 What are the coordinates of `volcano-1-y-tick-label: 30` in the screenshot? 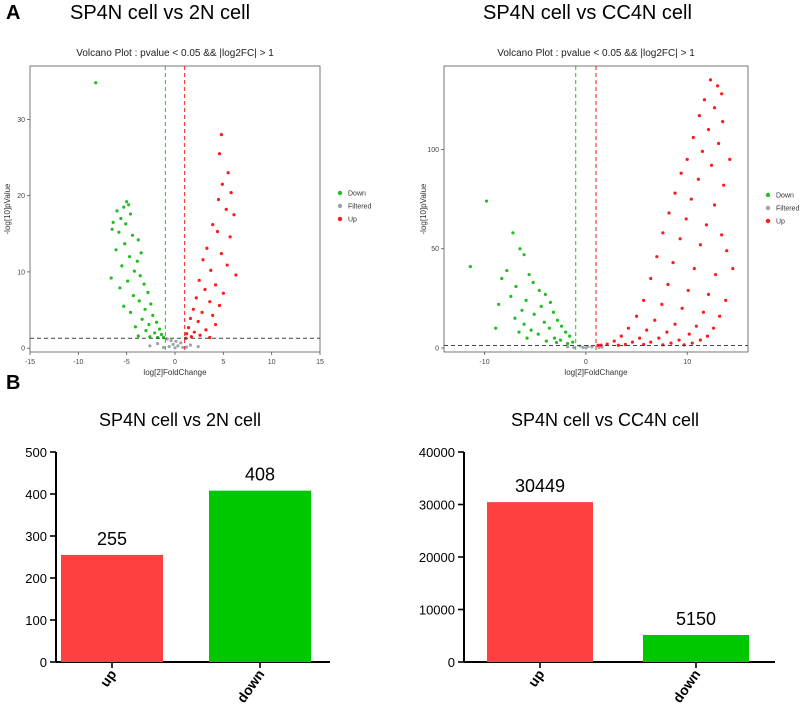 It's located at (21, 120).